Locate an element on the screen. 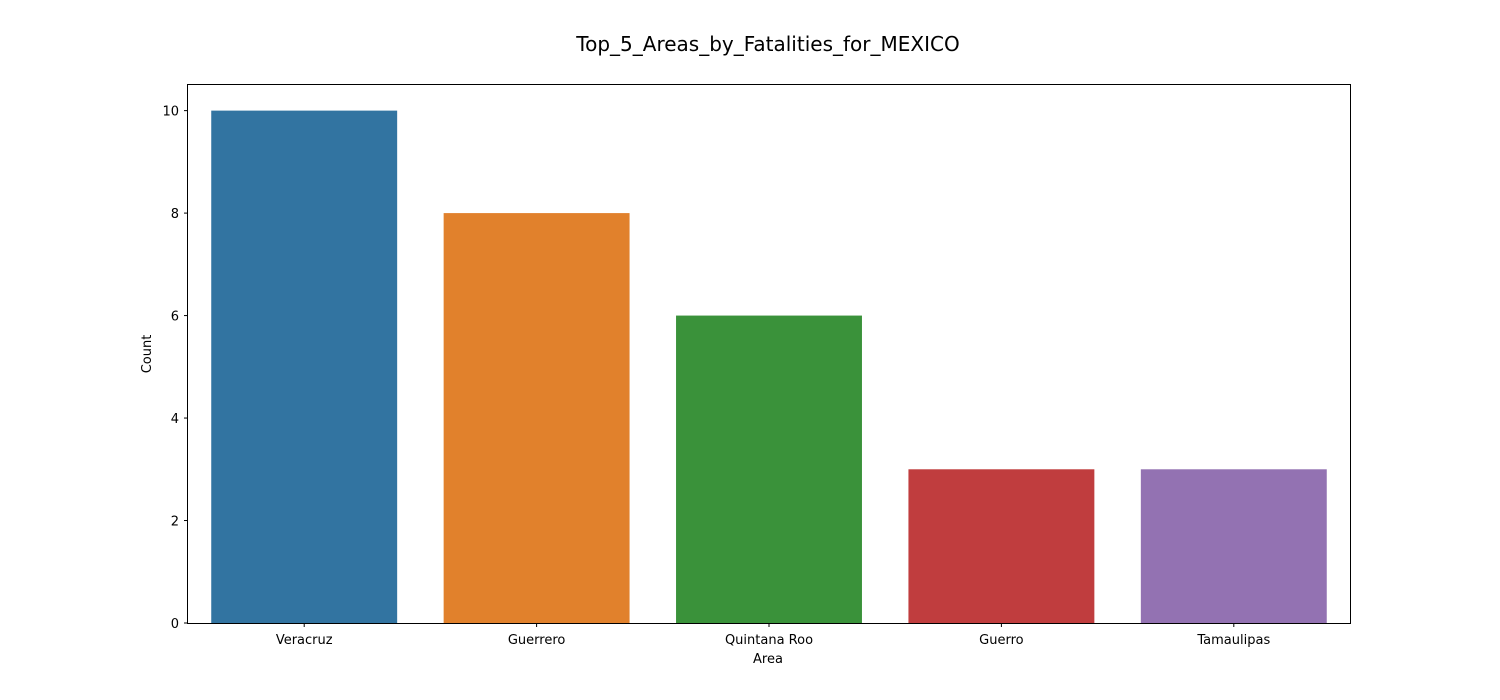 This screenshot has width=1500, height=700. bar-quintana-roo is located at coordinates (769, 469).